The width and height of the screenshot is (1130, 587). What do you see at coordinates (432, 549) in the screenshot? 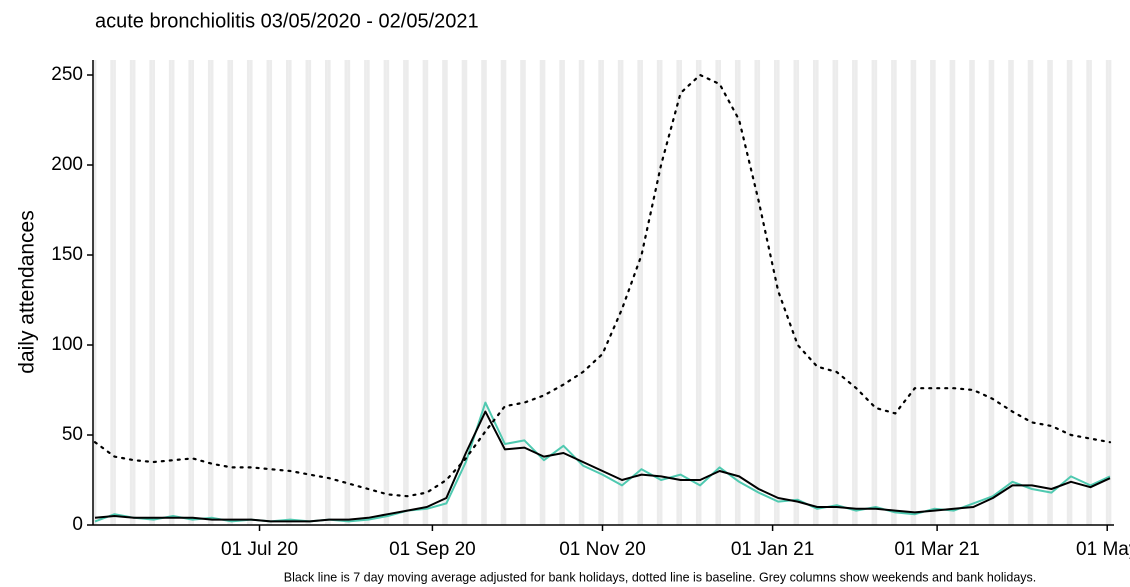
I see `x-tick-label: 01 Sep 20` at bounding box center [432, 549].